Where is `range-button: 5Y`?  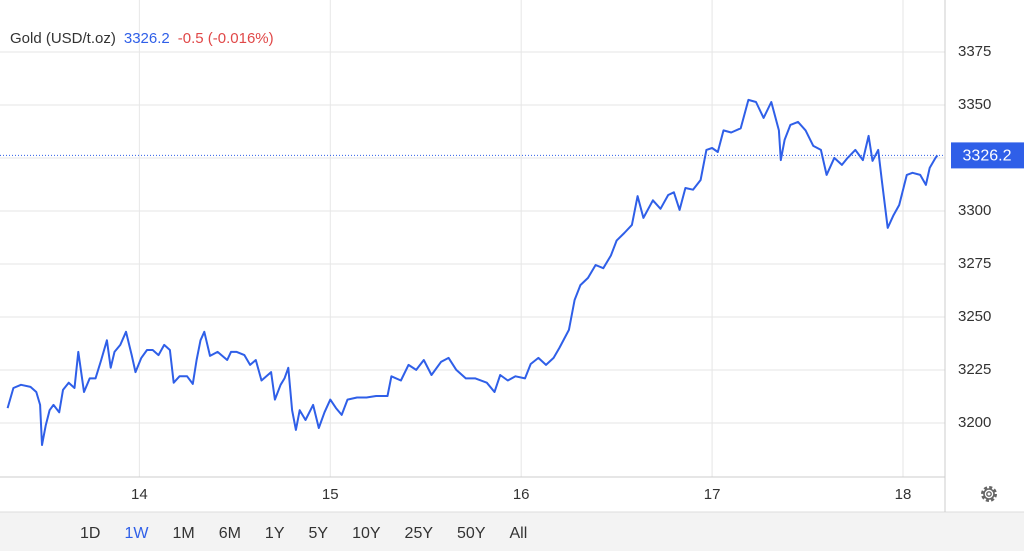
range-button: 5Y is located at coordinates (319, 533).